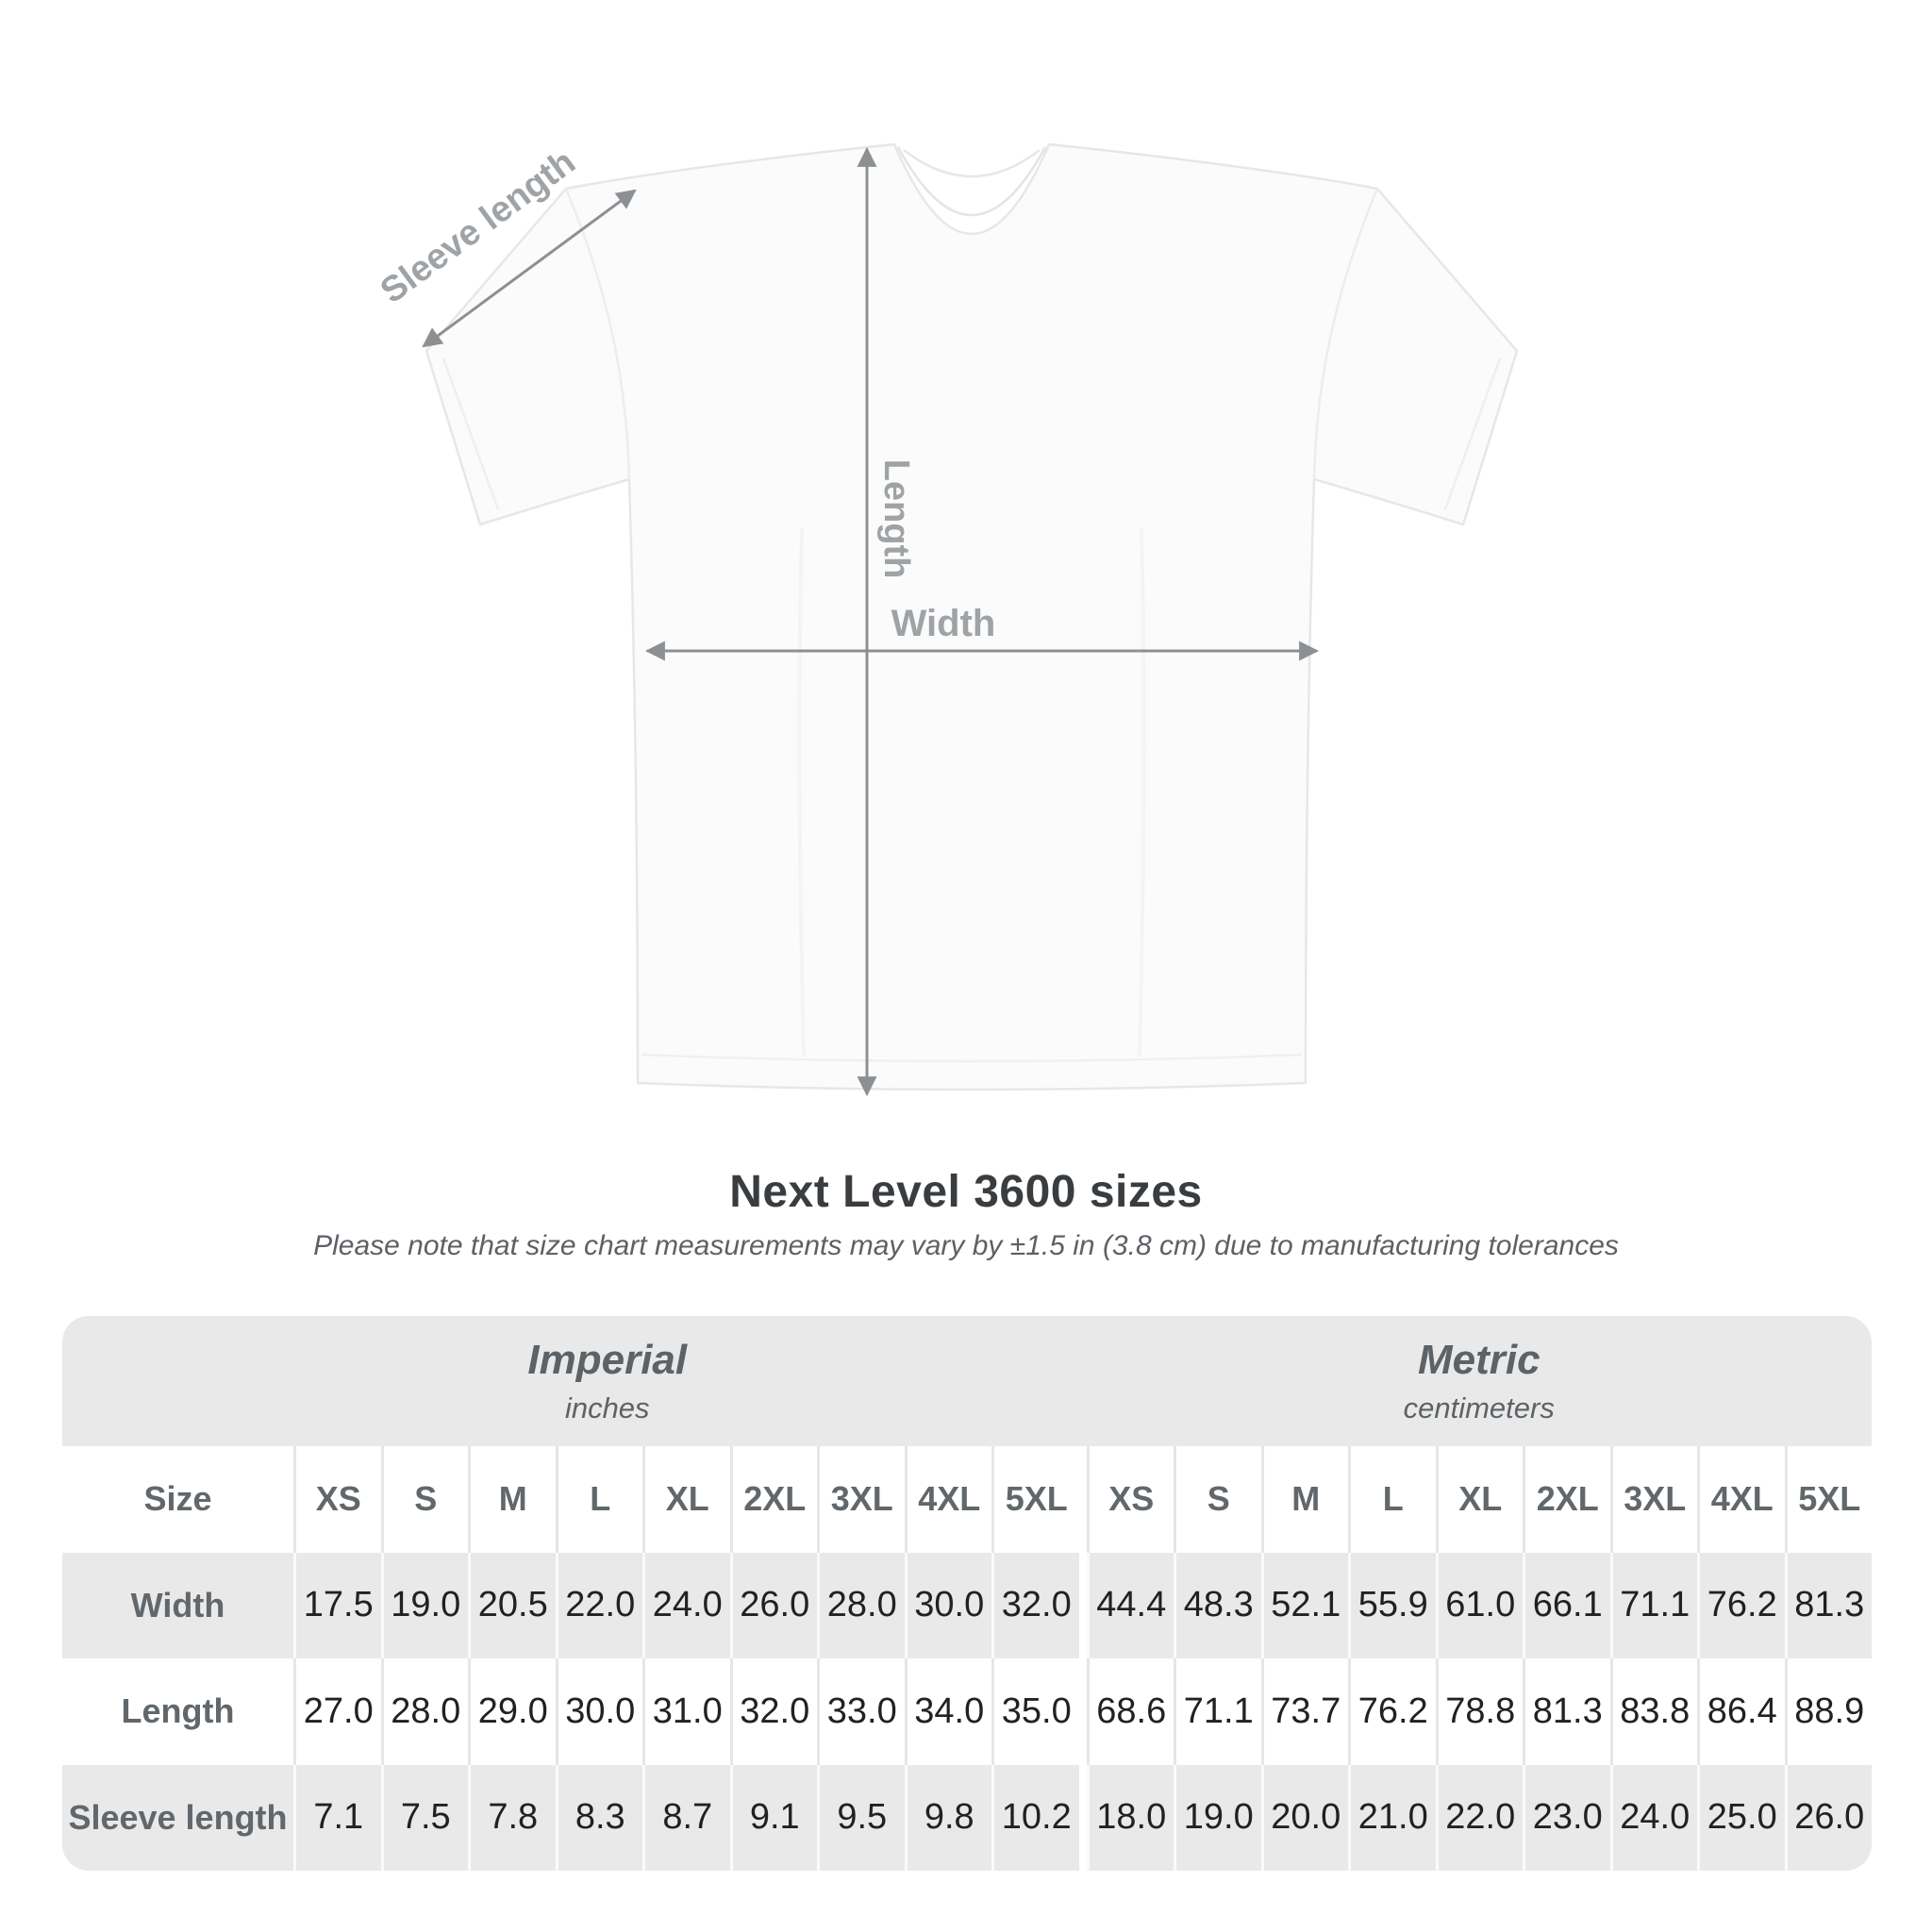 The width and height of the screenshot is (1932, 1932). I want to click on size-header-metric: XL, so click(1479, 1500).